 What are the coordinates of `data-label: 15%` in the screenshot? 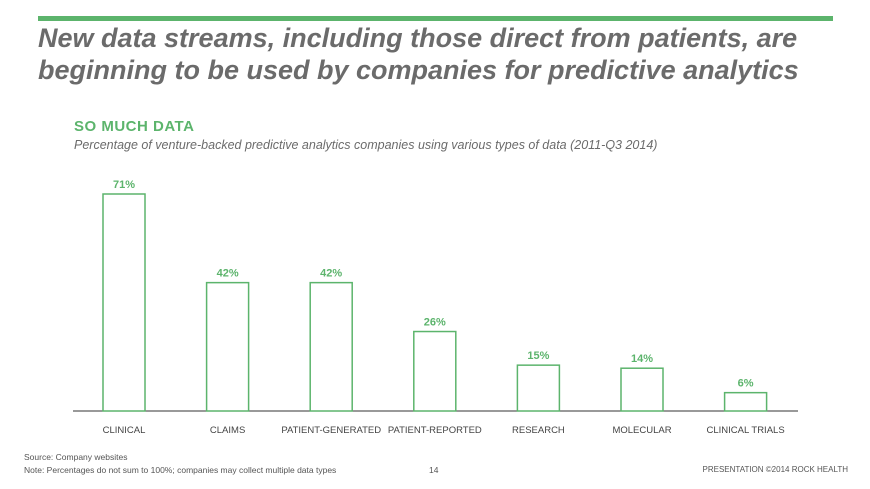 It's located at (538, 356).